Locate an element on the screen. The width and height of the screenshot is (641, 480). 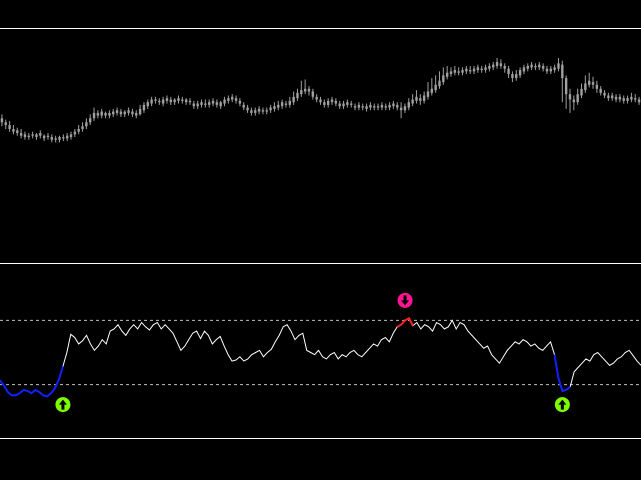
overbought-segment is located at coordinates (405, 322).